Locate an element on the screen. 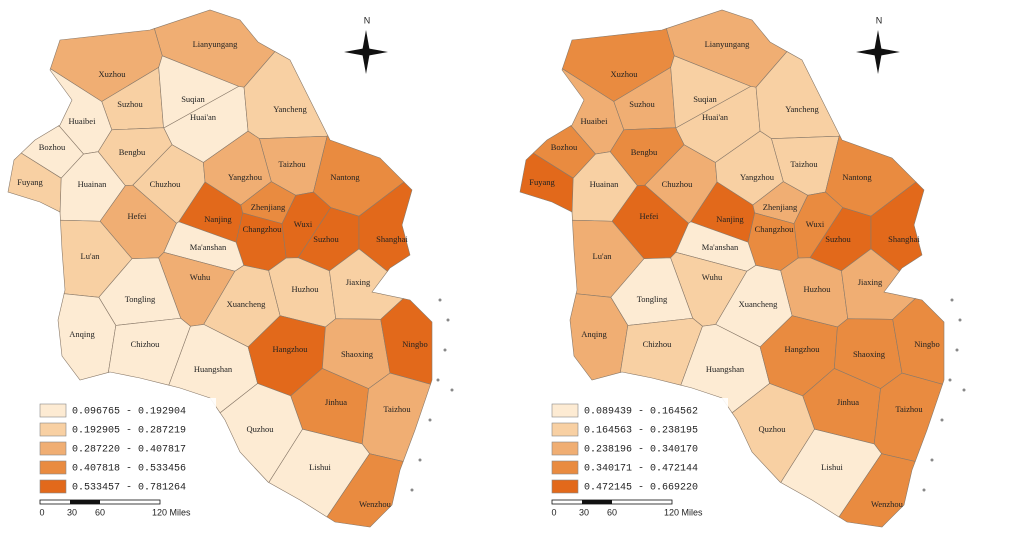 Image resolution: width=1024 pixels, height=533 pixels. legend-label: 0.407818 - 0.533456 is located at coordinates (129, 469).